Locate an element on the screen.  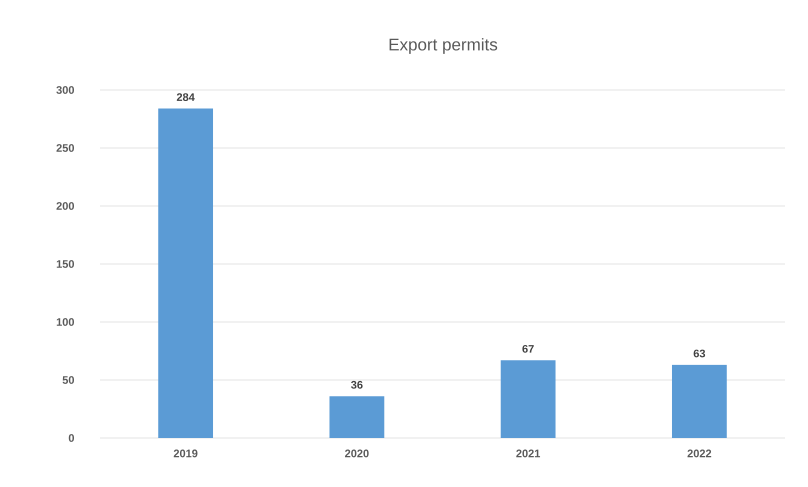
data-label: 36 is located at coordinates (357, 384).